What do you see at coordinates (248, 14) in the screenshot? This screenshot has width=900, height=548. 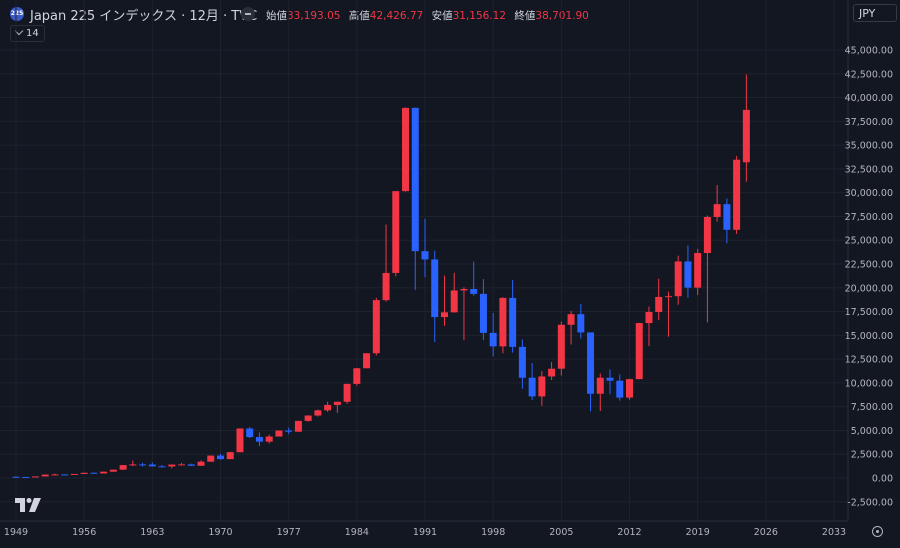 I see `collapse-legend-icon` at bounding box center [248, 14].